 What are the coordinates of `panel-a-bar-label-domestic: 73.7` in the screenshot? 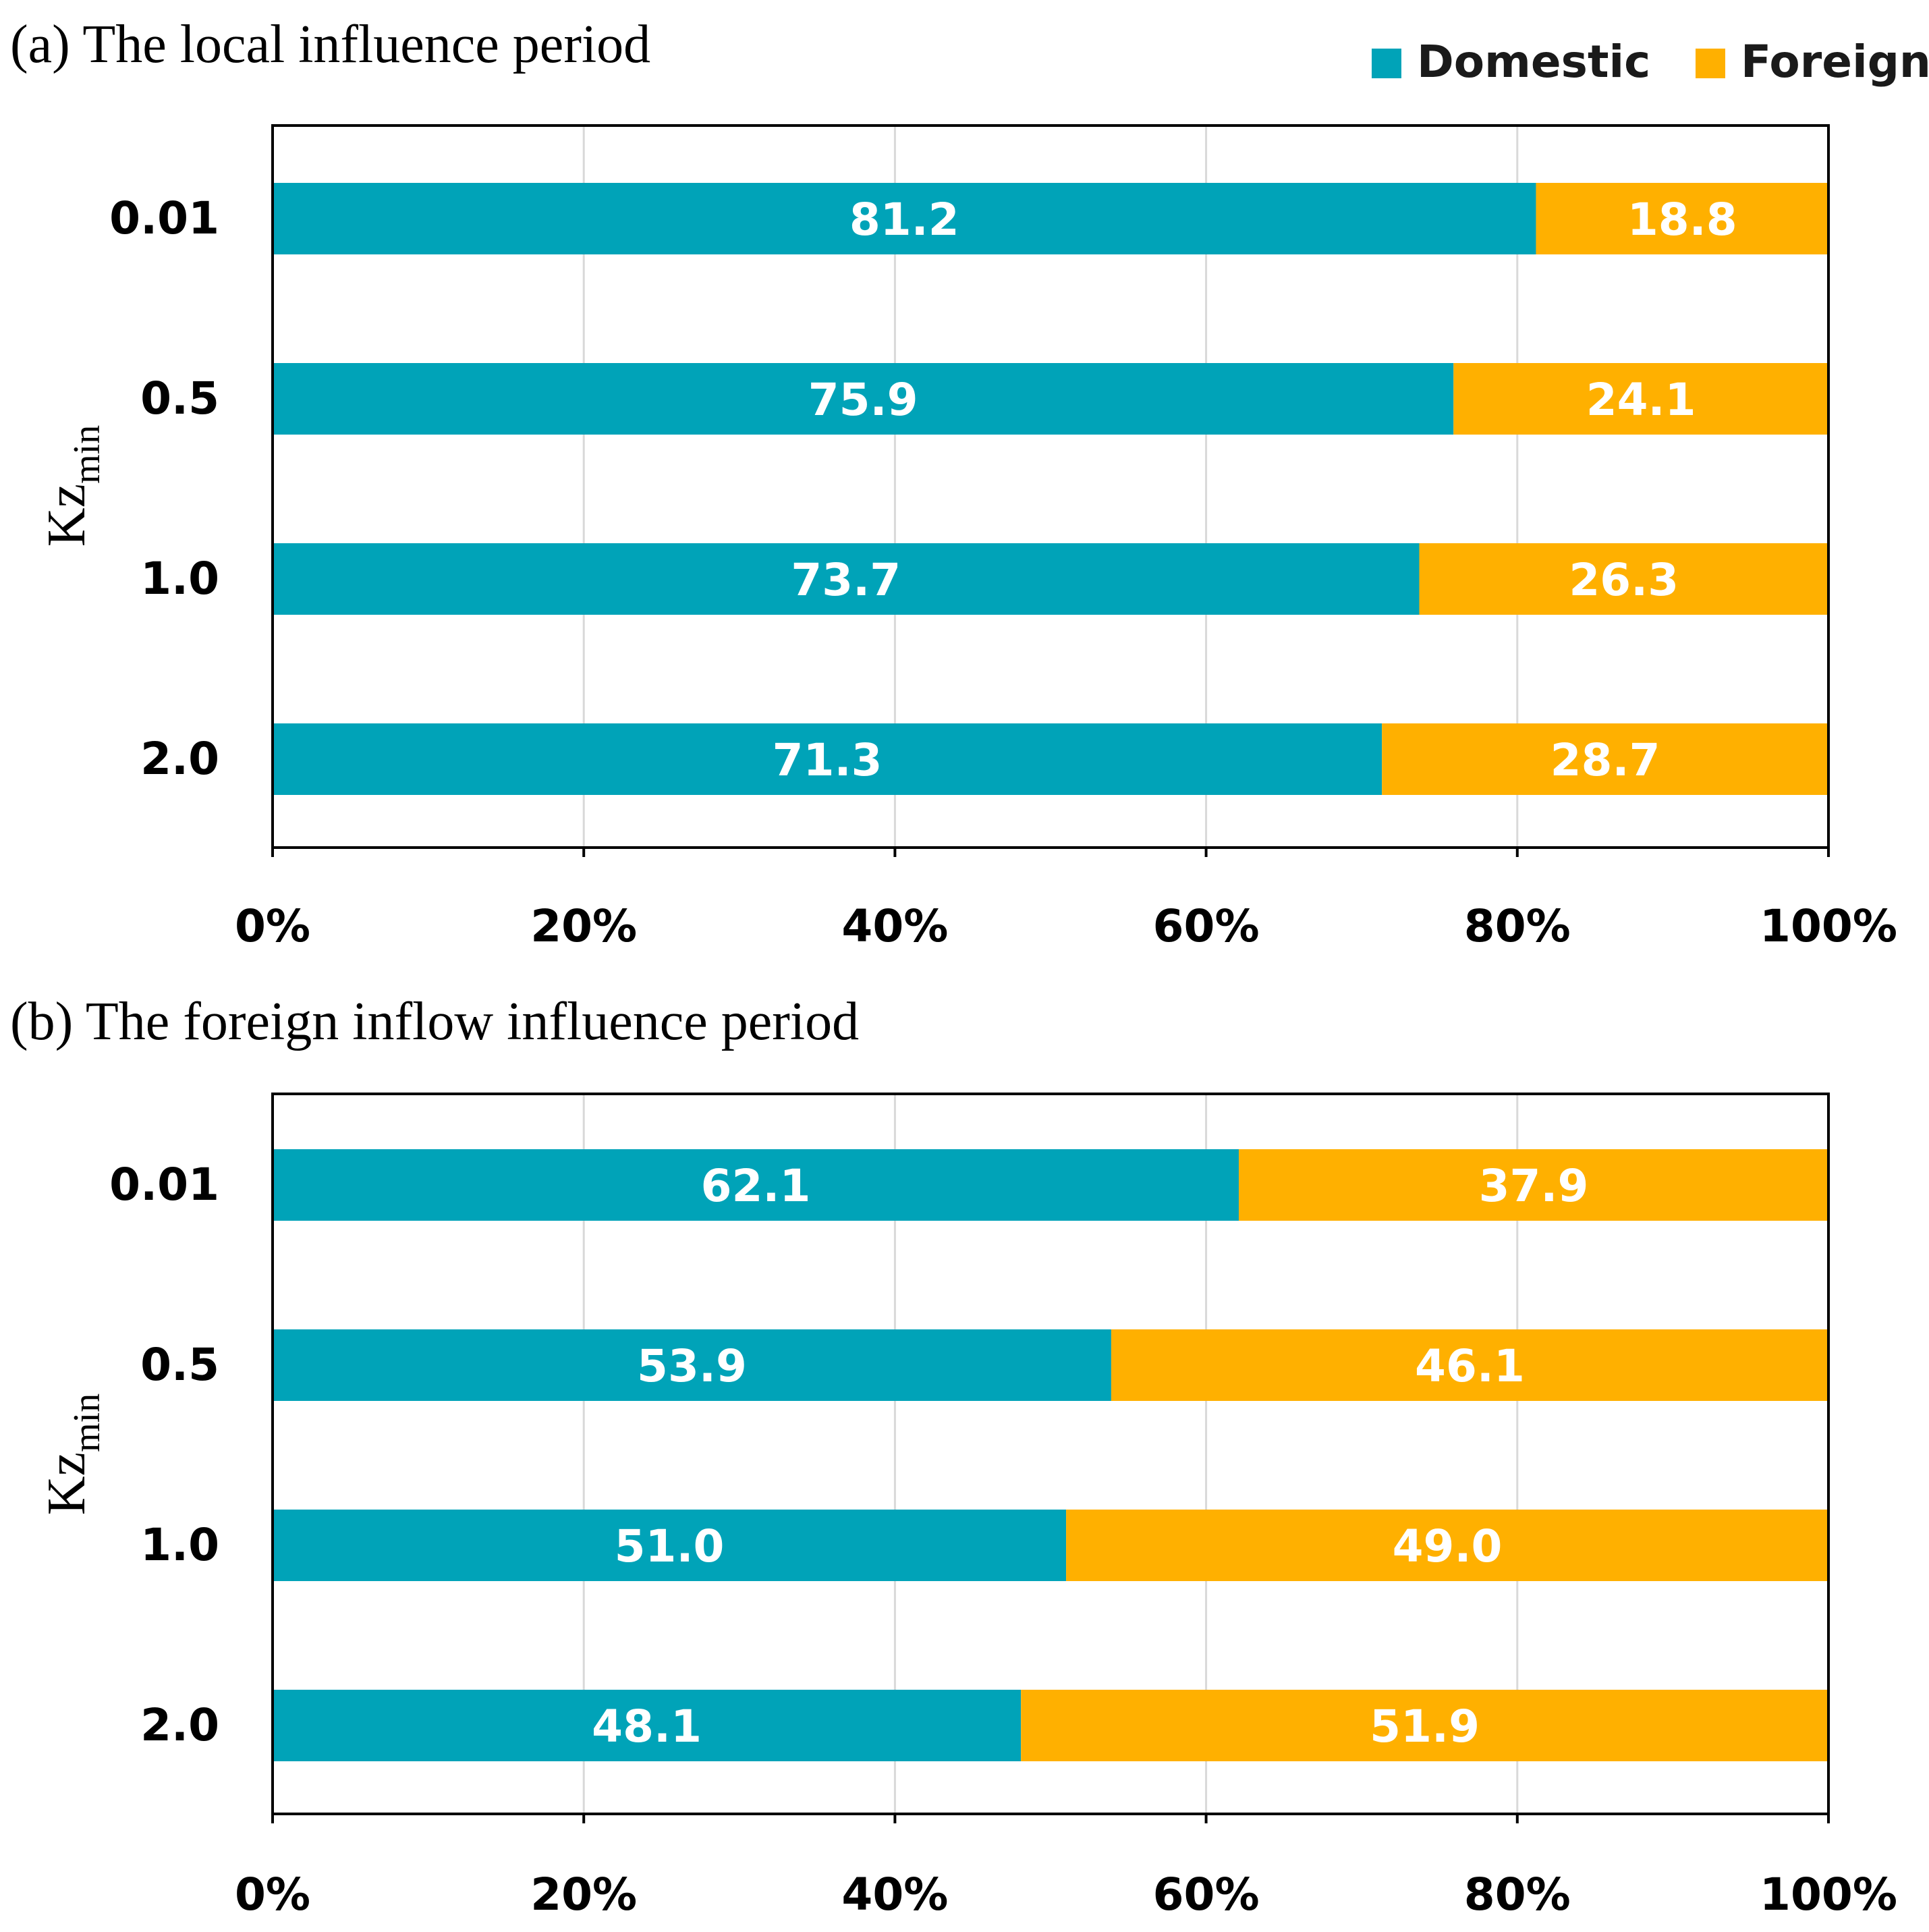 It's located at (846, 580).